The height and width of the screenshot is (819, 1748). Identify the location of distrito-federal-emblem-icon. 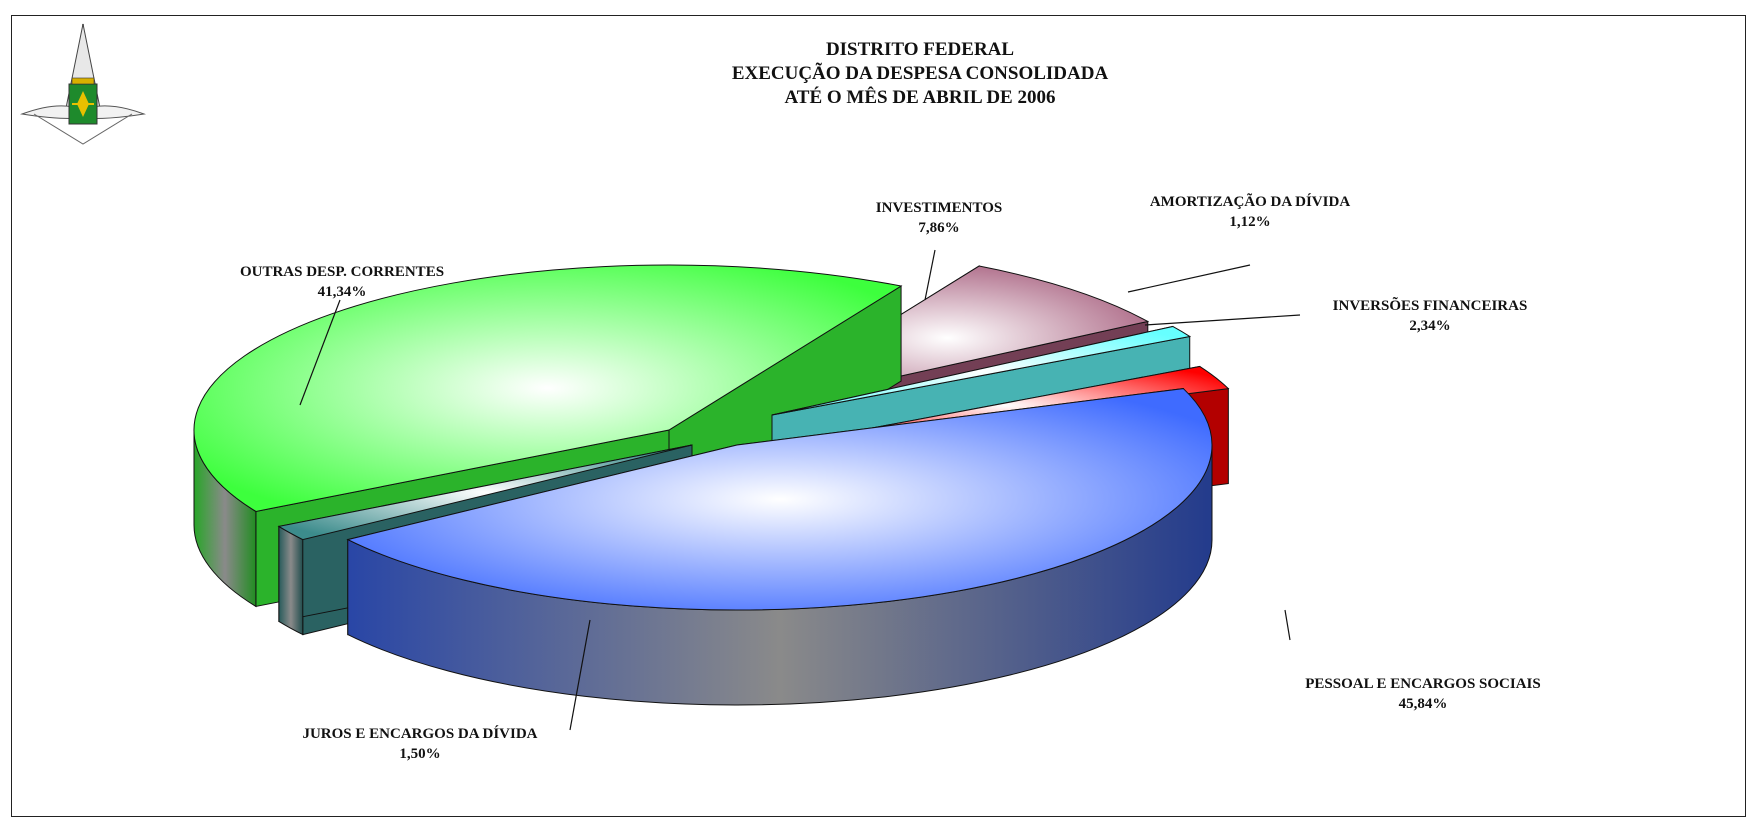
(83, 84).